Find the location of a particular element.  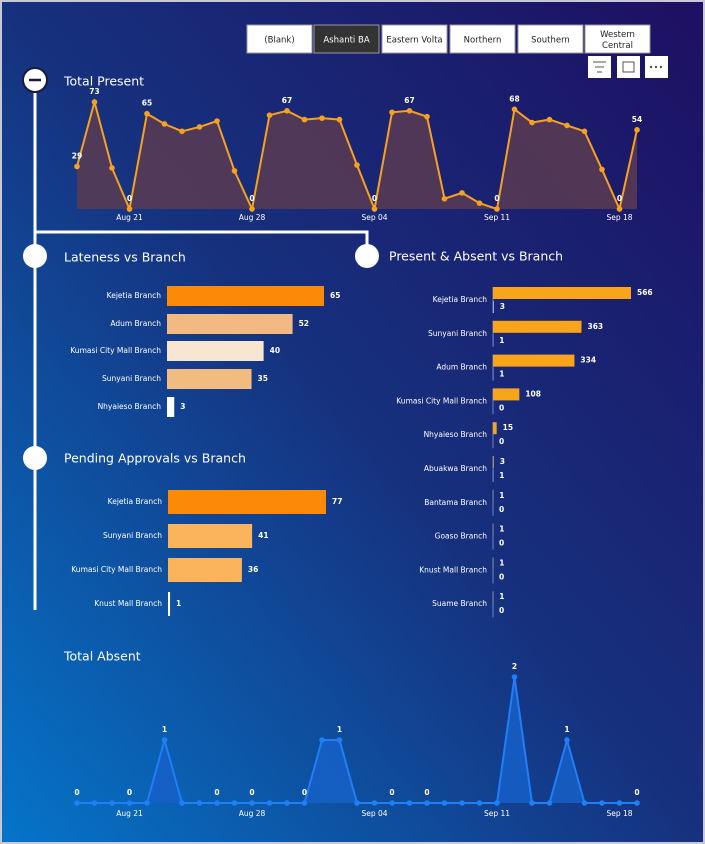

slicer-label: Ashanti BA is located at coordinates (346, 41).